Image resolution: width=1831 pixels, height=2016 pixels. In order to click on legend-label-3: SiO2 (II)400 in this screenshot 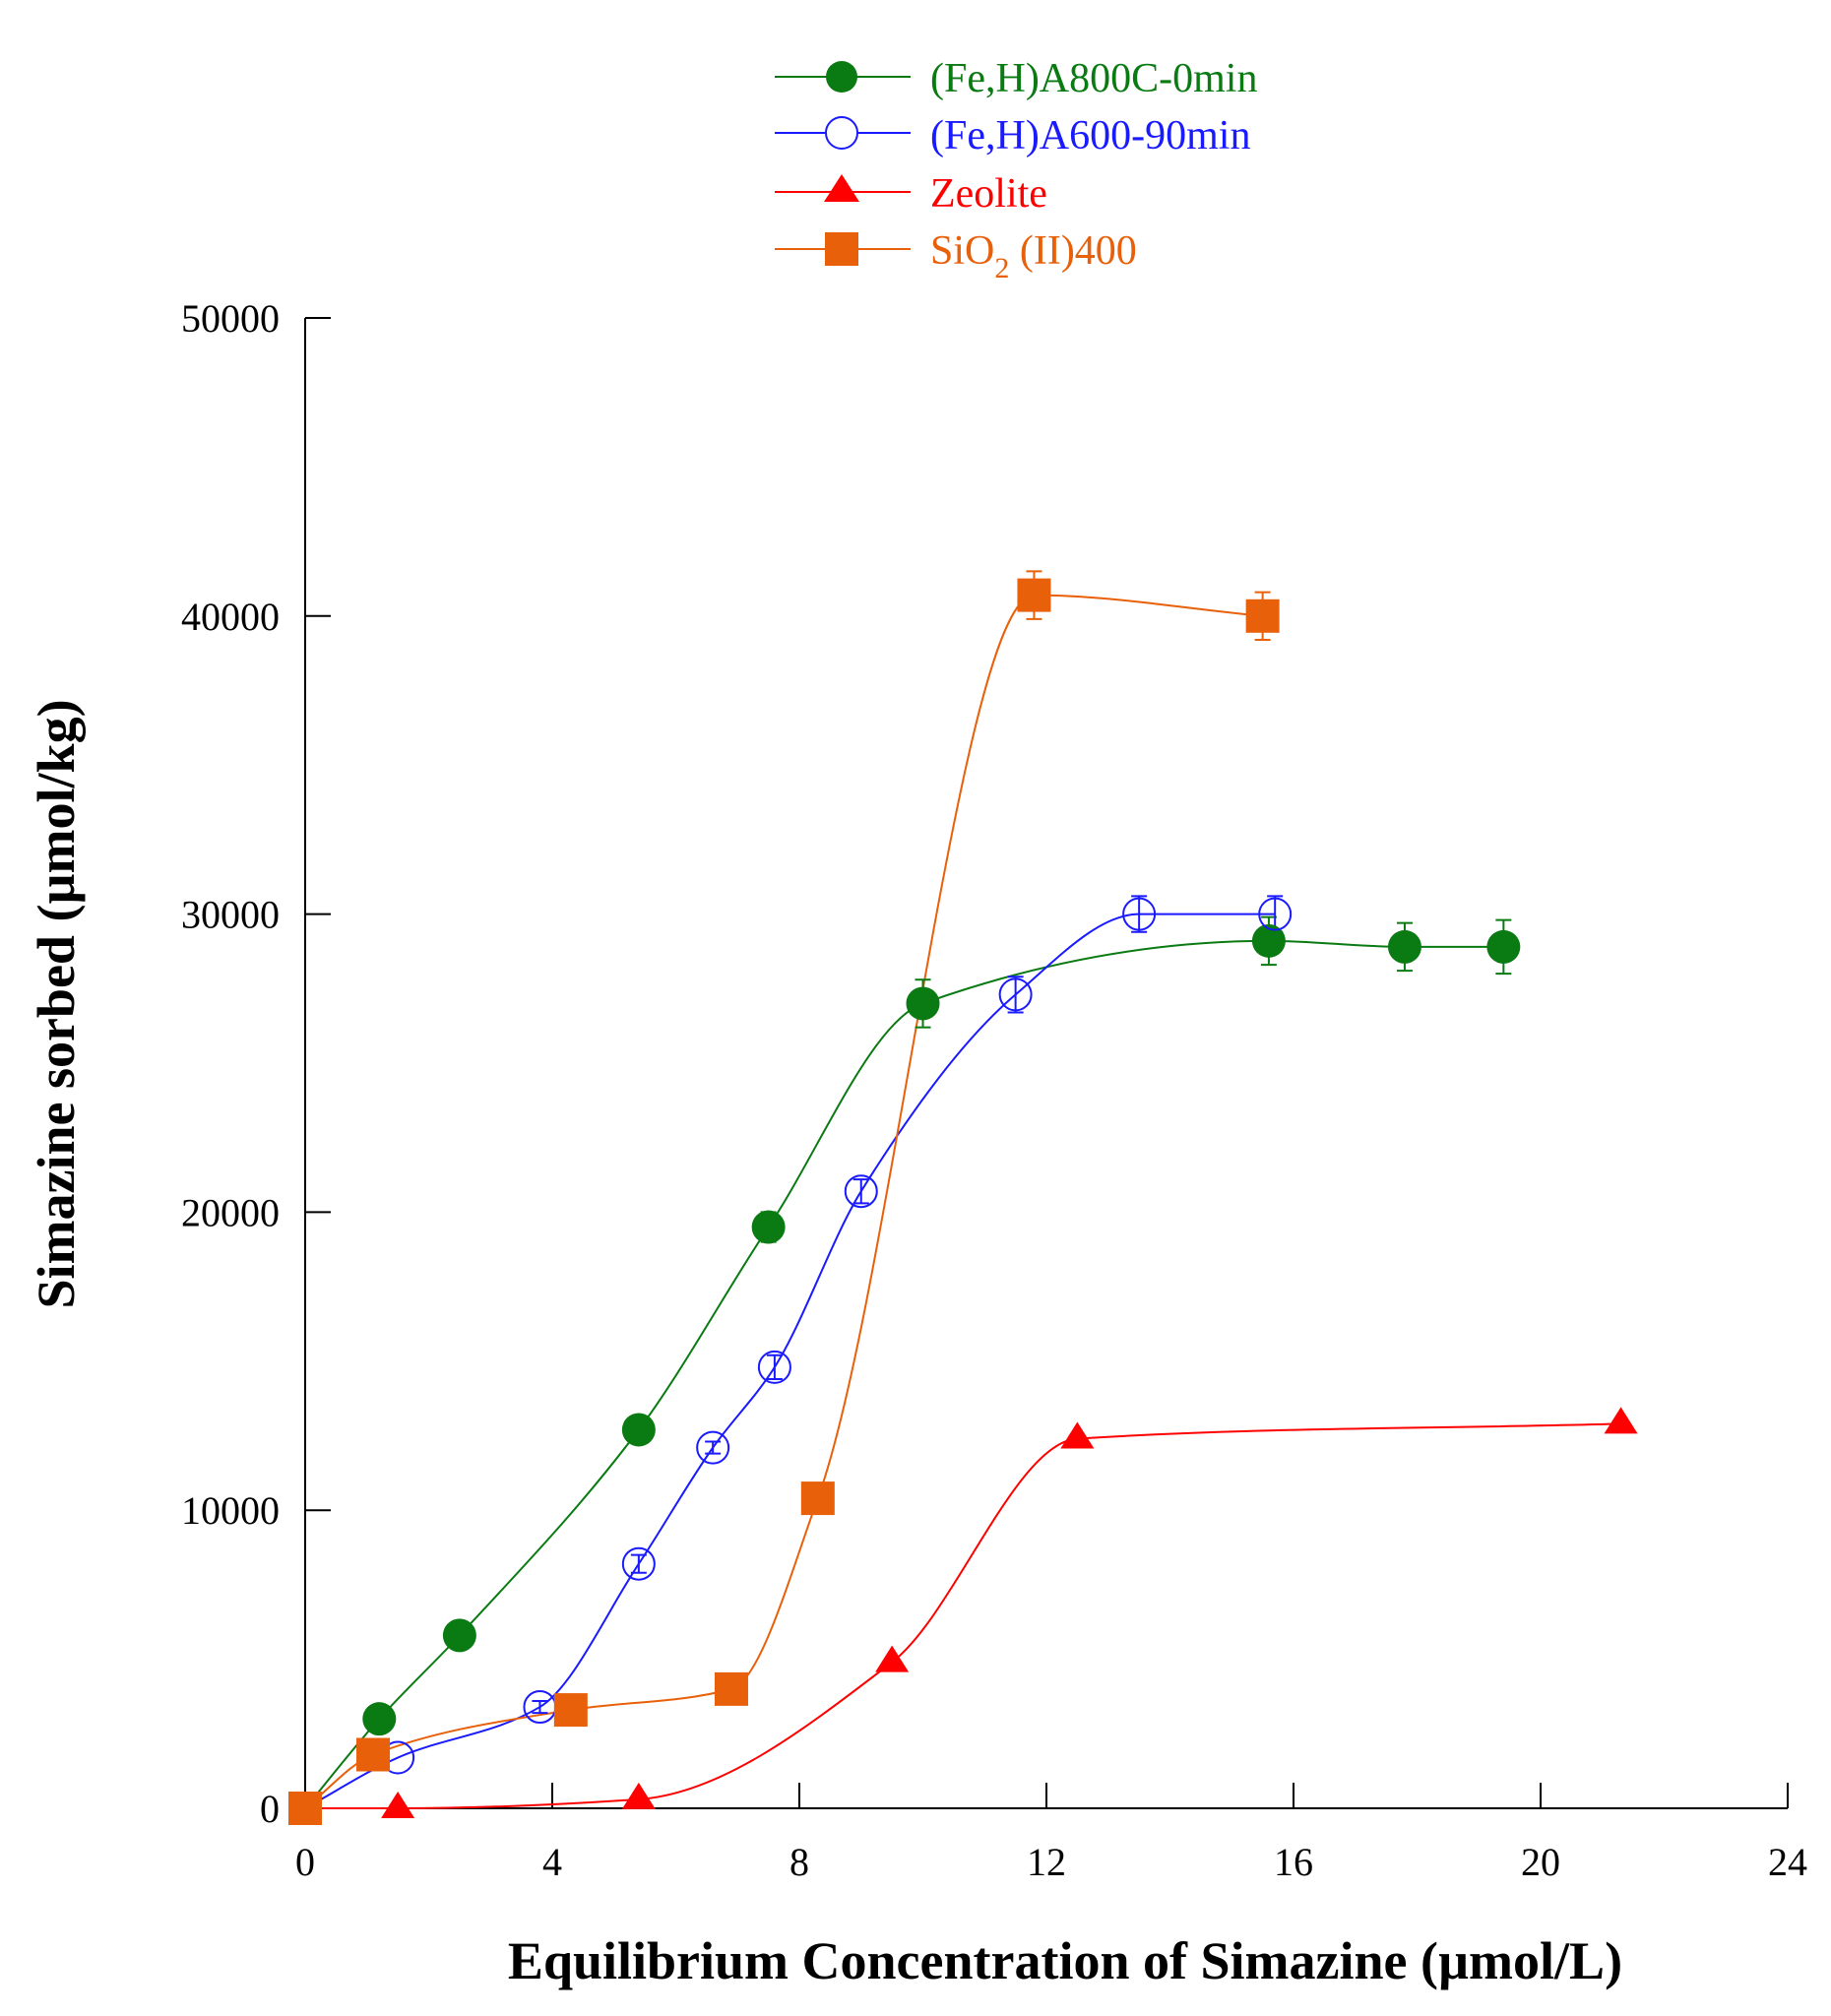, I will do `click(1033, 256)`.